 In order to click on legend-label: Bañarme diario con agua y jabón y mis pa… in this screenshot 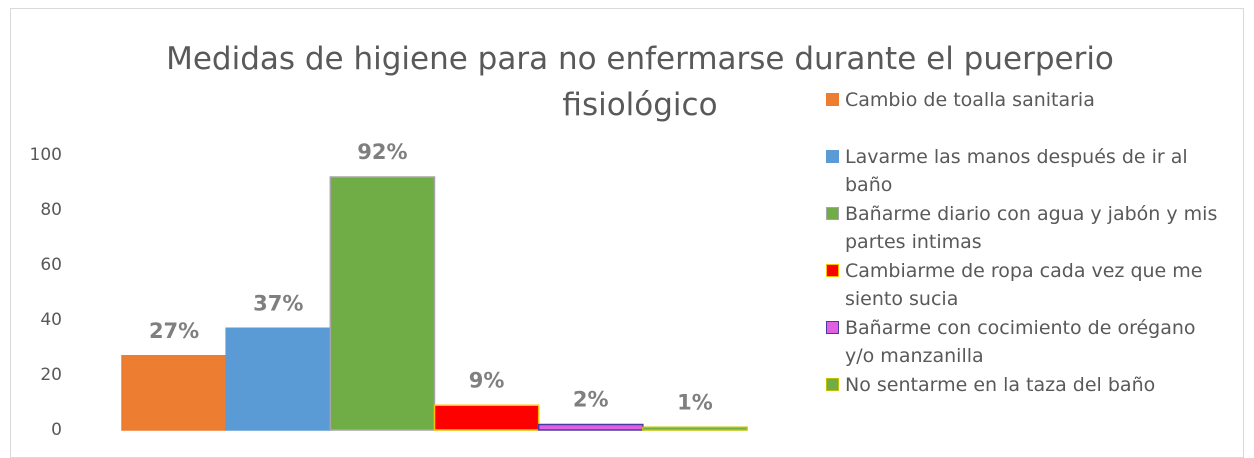, I will do `click(1031, 228)`.